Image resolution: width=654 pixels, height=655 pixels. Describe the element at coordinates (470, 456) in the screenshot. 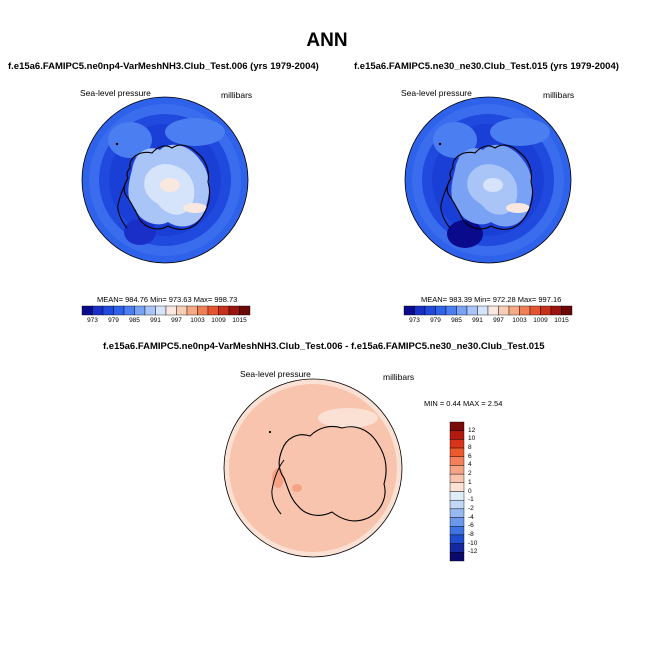

I see `panel3-colorbar-tick-label: 6` at that location.